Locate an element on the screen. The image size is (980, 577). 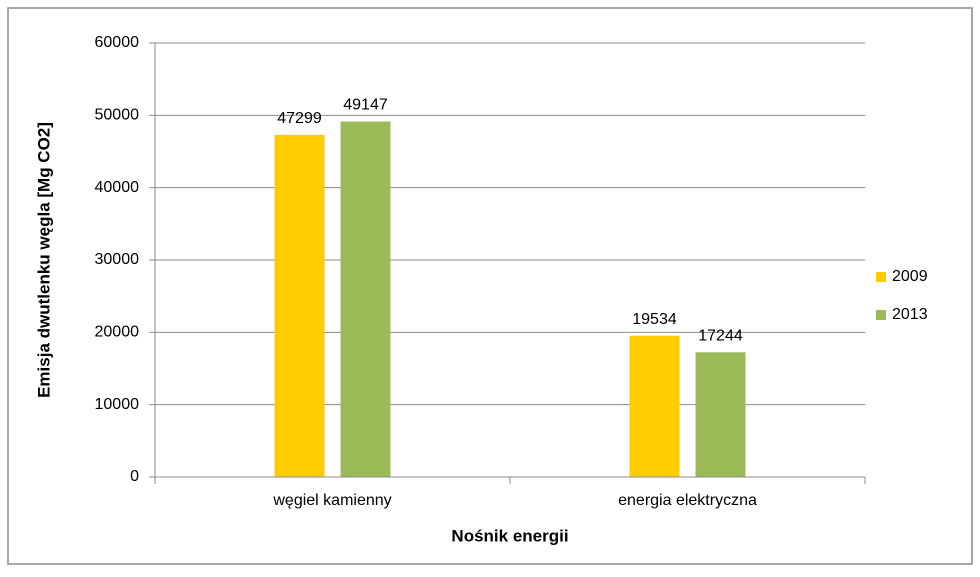
y-tick-label: 60000 is located at coordinates (117, 42).